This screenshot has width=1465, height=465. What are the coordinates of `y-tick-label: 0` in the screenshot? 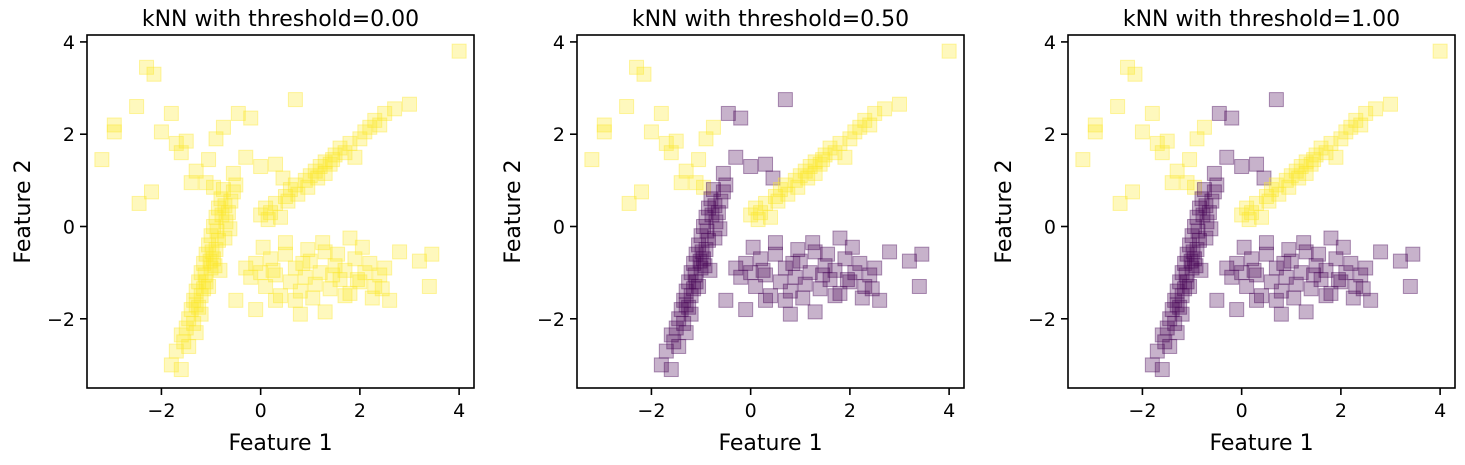 It's located at (1050, 227).